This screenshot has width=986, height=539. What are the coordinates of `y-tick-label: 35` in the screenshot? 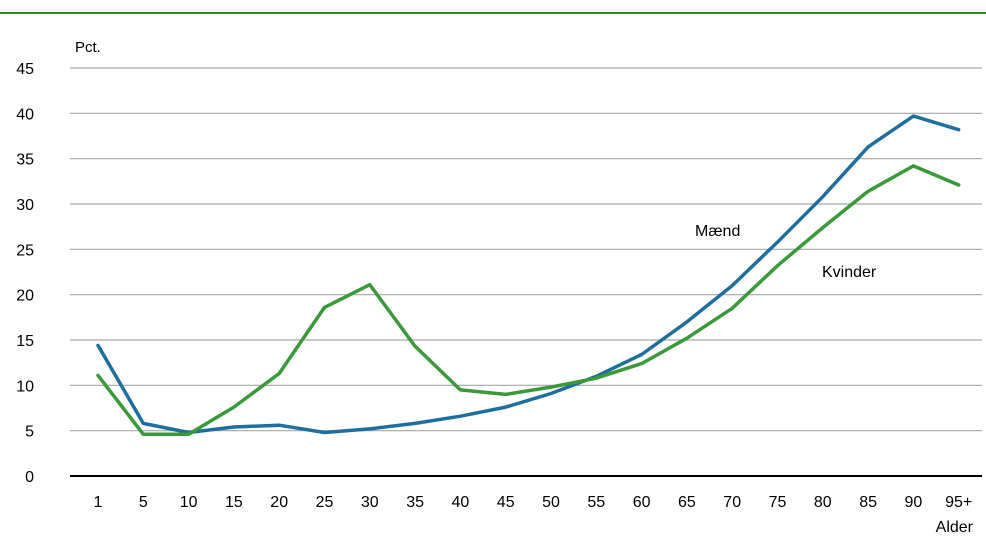 It's located at (25, 160).